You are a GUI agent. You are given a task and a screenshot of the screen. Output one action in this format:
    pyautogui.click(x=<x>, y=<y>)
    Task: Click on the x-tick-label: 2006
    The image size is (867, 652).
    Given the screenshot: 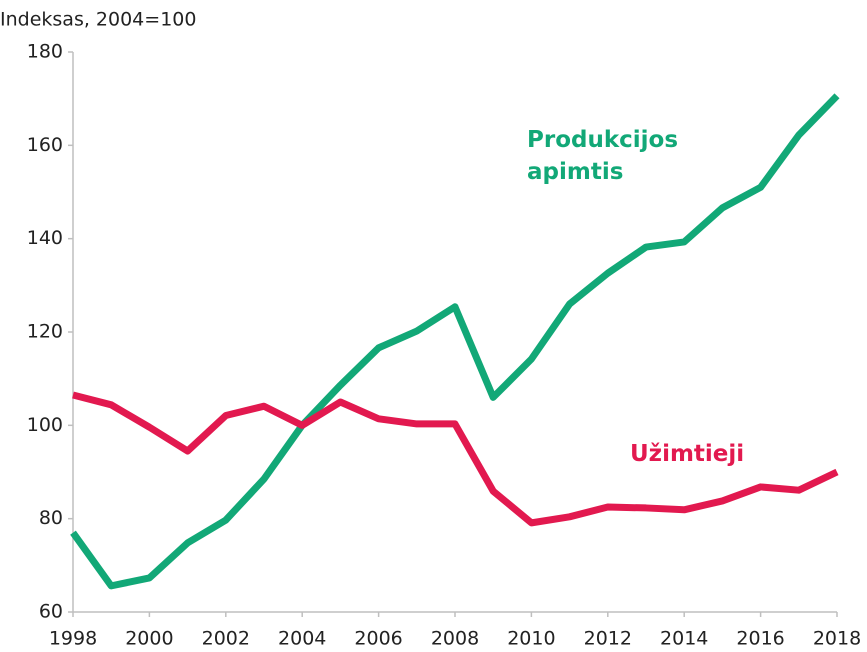 What is the action you would take?
    pyautogui.click(x=378, y=639)
    